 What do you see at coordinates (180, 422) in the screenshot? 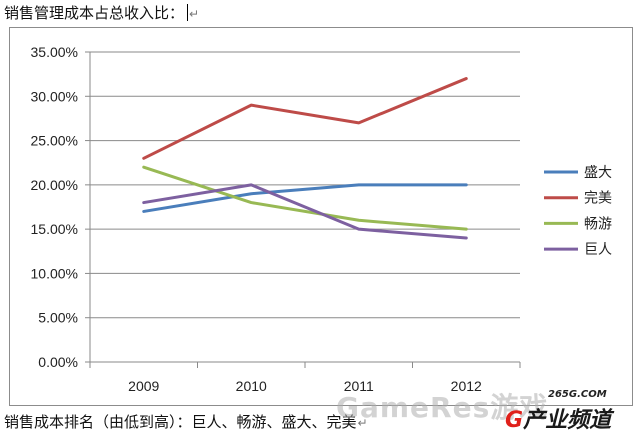
I see `footer-text: 销售成本排名（由低到高）：巨人、畅游、盛大、完美` at bounding box center [180, 422].